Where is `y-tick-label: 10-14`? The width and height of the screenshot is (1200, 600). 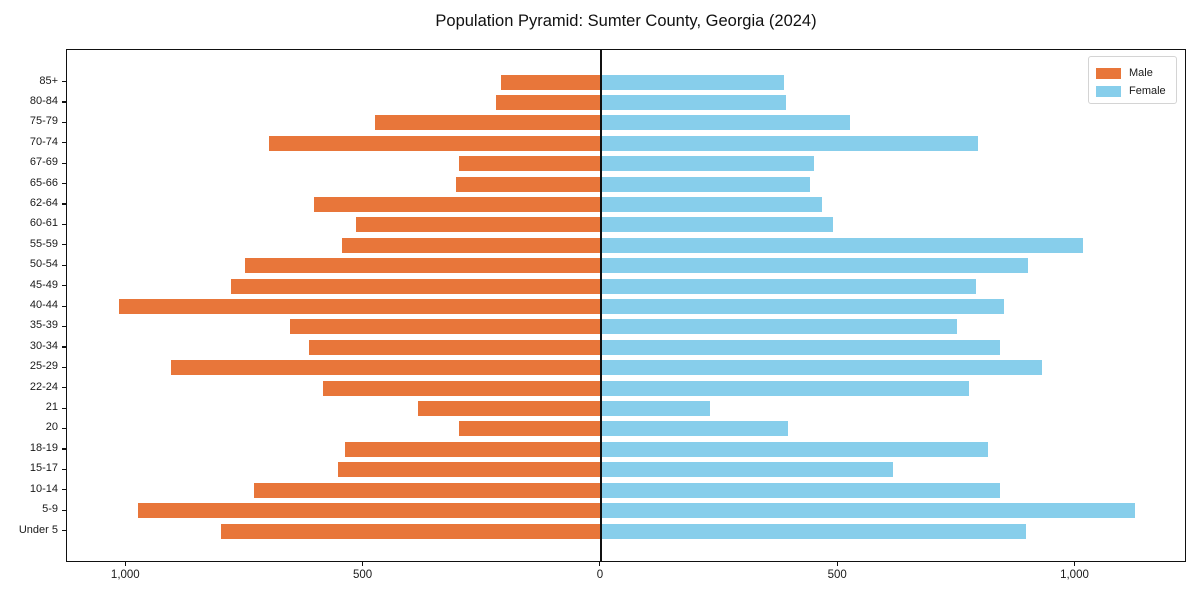
y-tick-label: 10-14 is located at coordinates (43, 488).